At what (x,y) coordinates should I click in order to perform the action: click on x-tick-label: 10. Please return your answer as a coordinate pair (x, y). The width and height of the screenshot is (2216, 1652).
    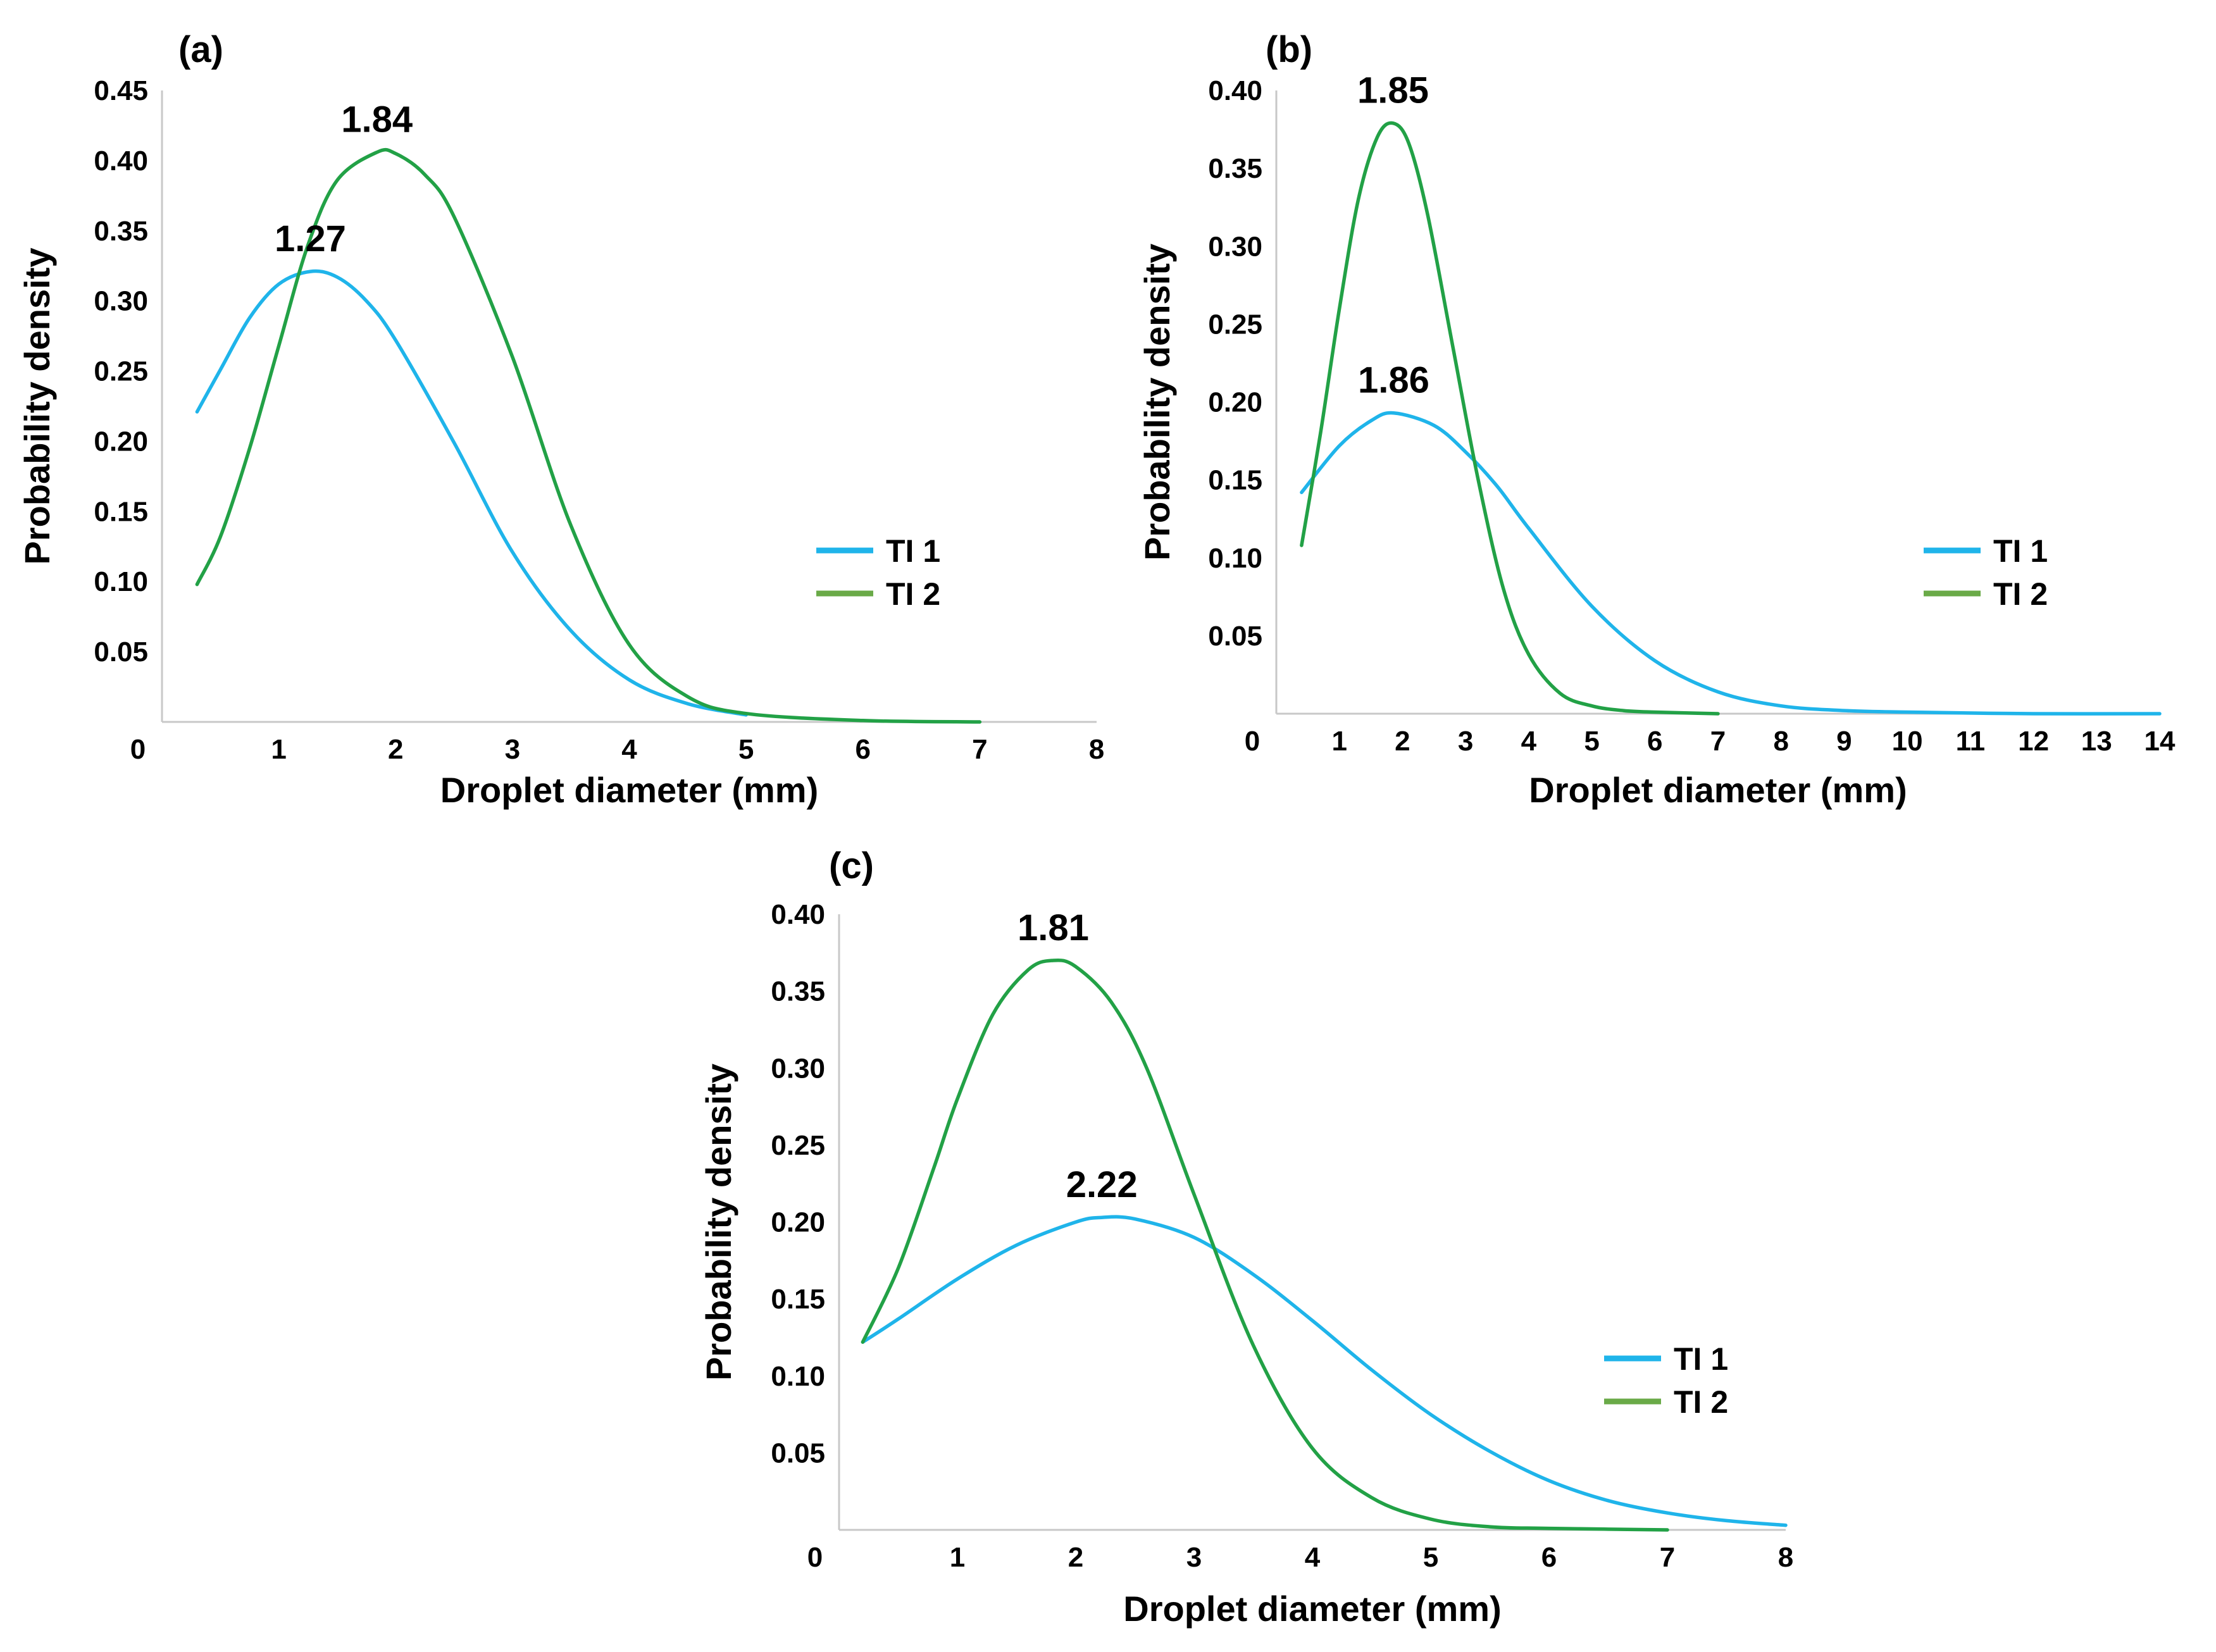
    Looking at the image, I should click on (1907, 741).